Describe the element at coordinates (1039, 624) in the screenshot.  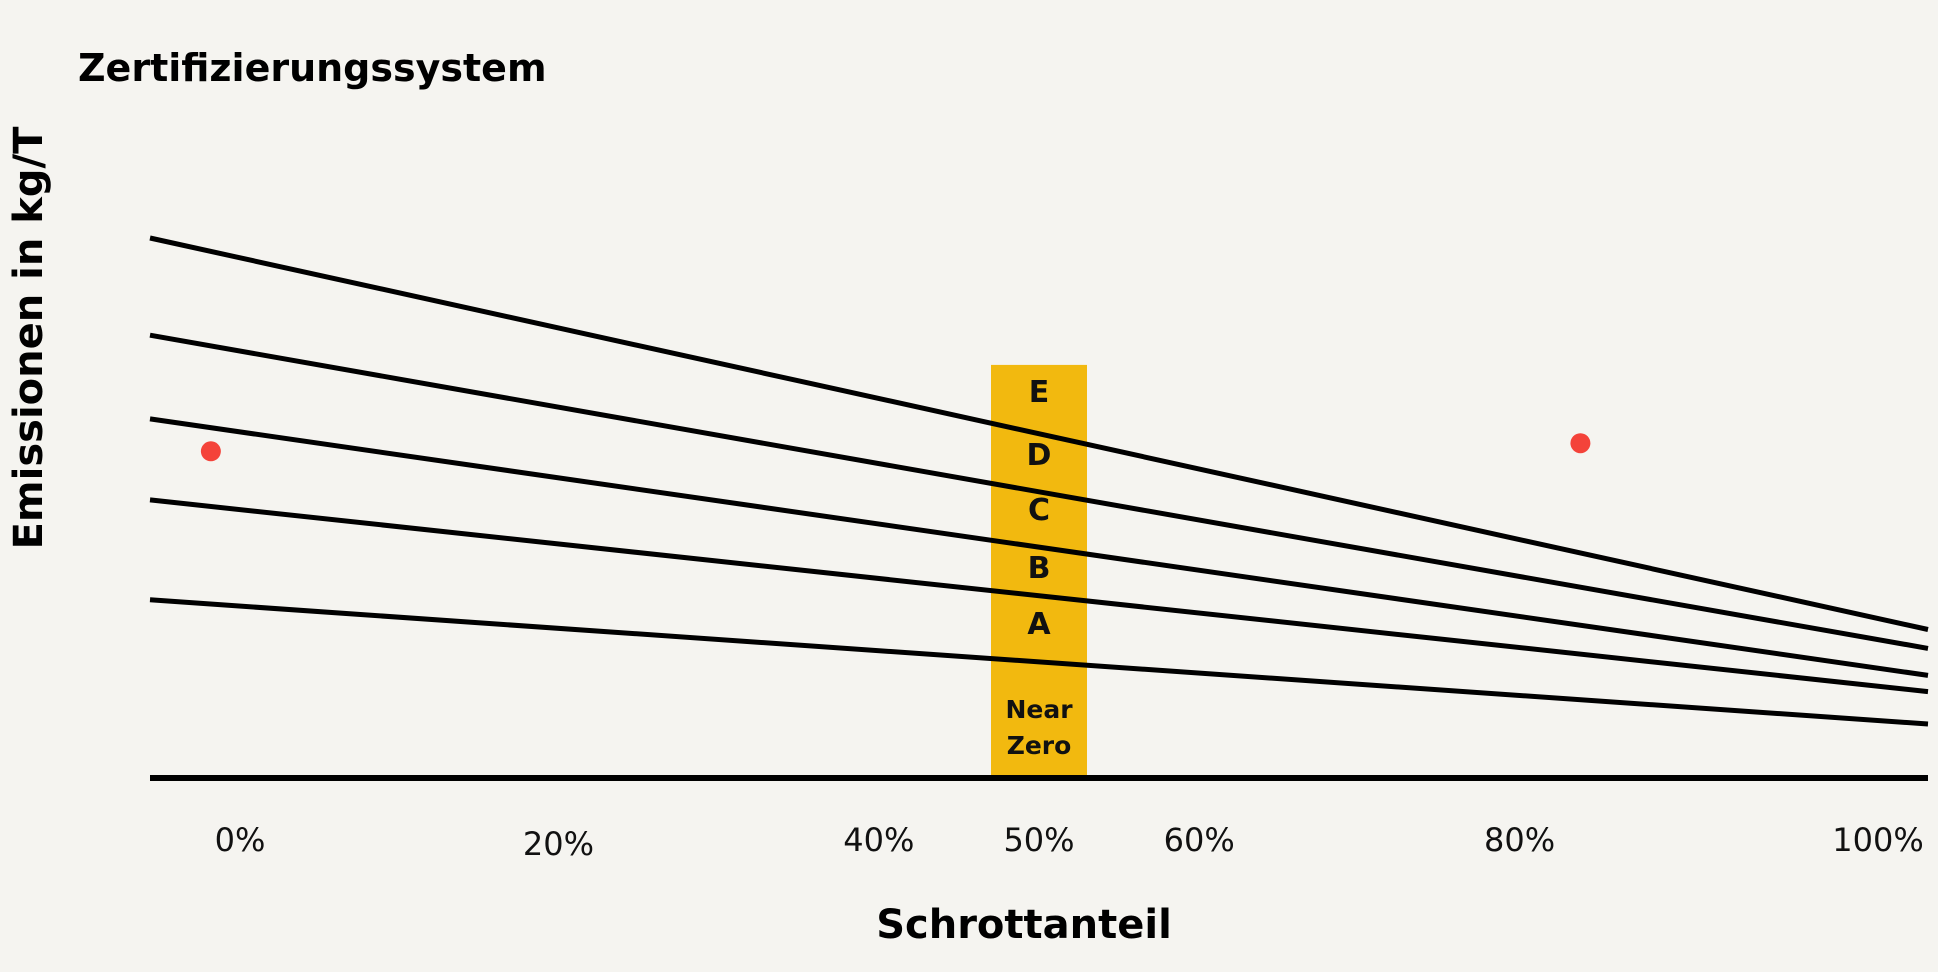
I see `band-label-a: A` at that location.